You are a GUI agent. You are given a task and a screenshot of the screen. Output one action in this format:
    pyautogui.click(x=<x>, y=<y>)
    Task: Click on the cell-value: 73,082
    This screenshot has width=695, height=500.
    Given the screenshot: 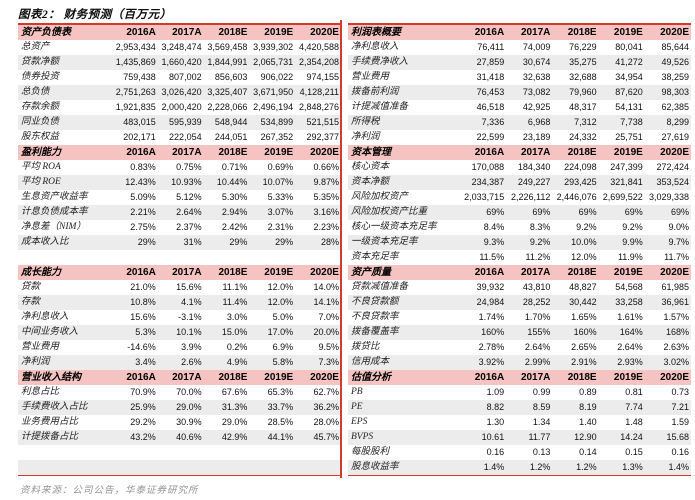 What is the action you would take?
    pyautogui.click(x=536, y=92)
    